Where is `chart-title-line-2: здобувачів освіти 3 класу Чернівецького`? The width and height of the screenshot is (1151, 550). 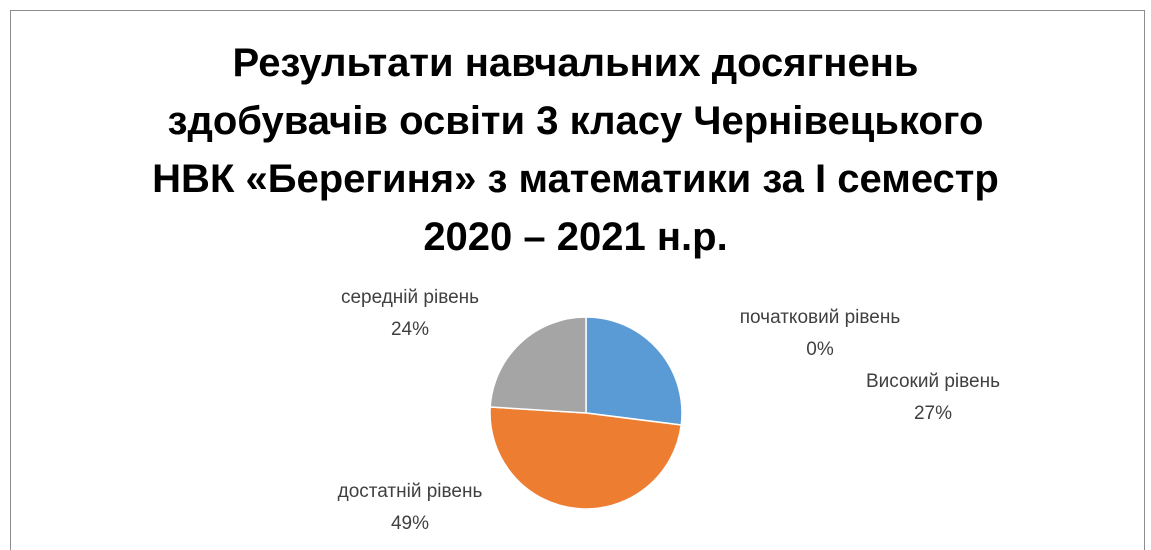
chart-title-line-2: здобувачів освіти 3 класу Чернівецького is located at coordinates (575, 121).